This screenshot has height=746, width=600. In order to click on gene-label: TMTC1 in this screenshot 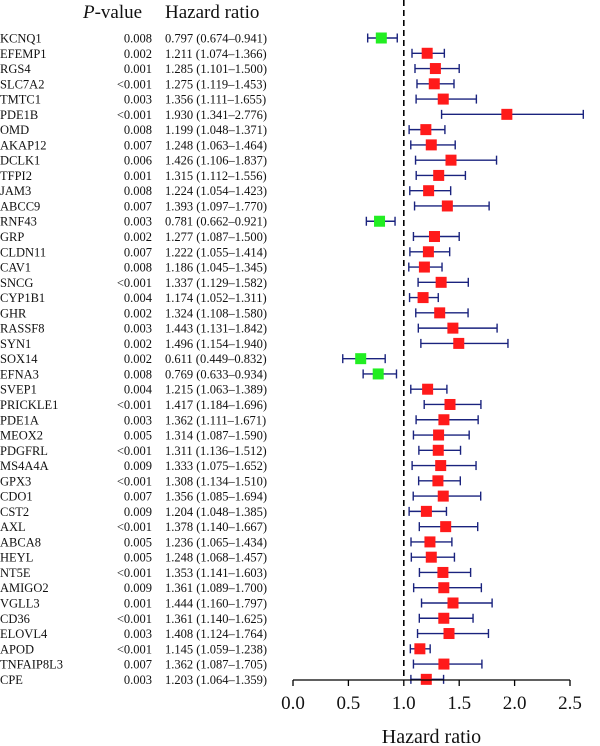, I will do `click(20, 100)`.